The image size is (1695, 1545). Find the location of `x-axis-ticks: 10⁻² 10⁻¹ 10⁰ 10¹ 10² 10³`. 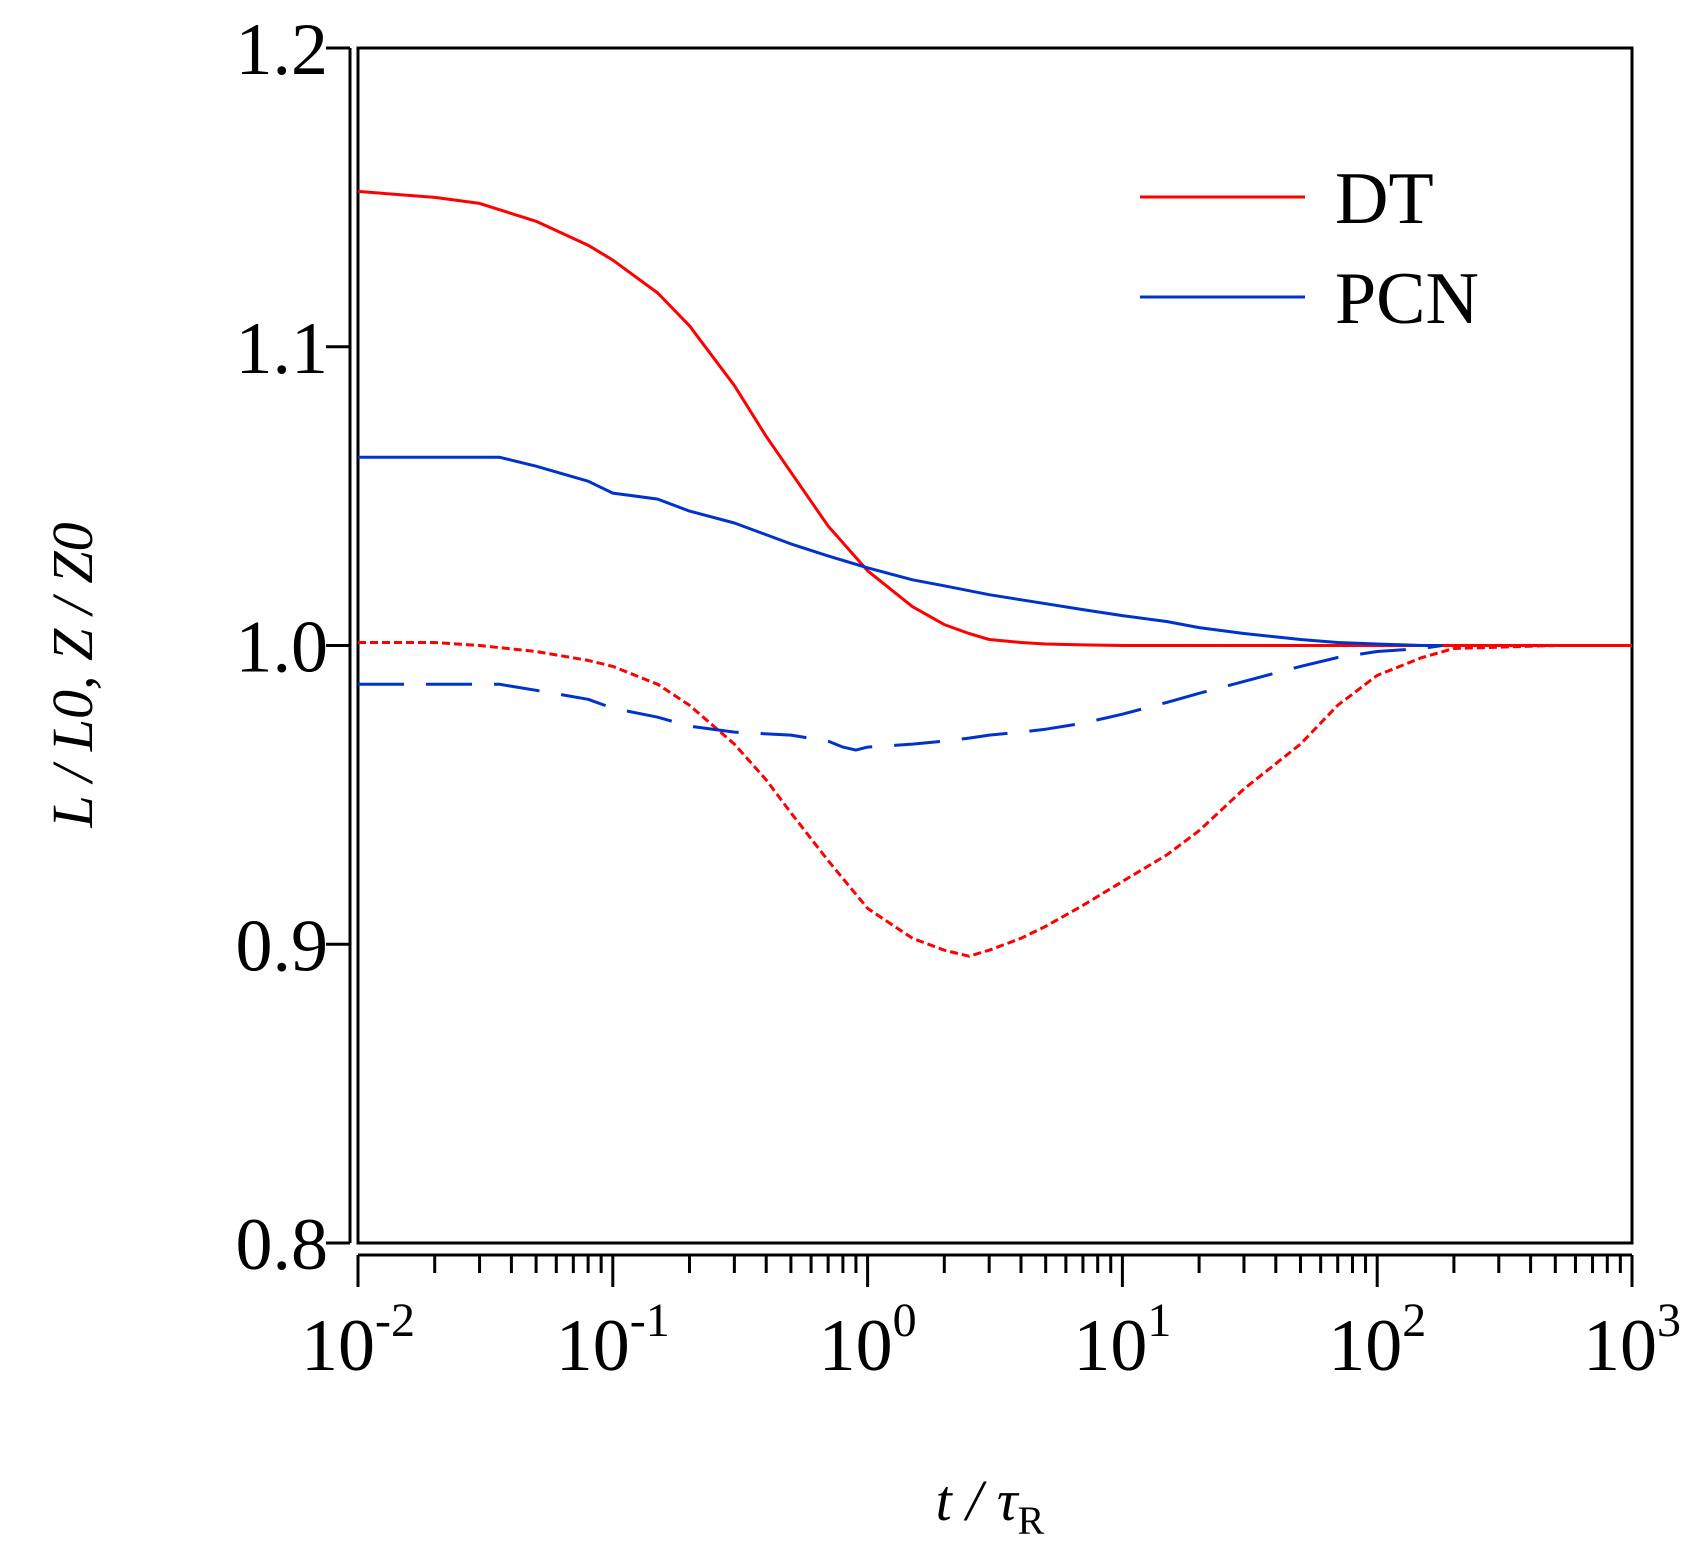

x-axis-ticks: 10⁻² 10⁻¹ 10⁰ 10¹ 10² 10³ is located at coordinates (991, 1321).